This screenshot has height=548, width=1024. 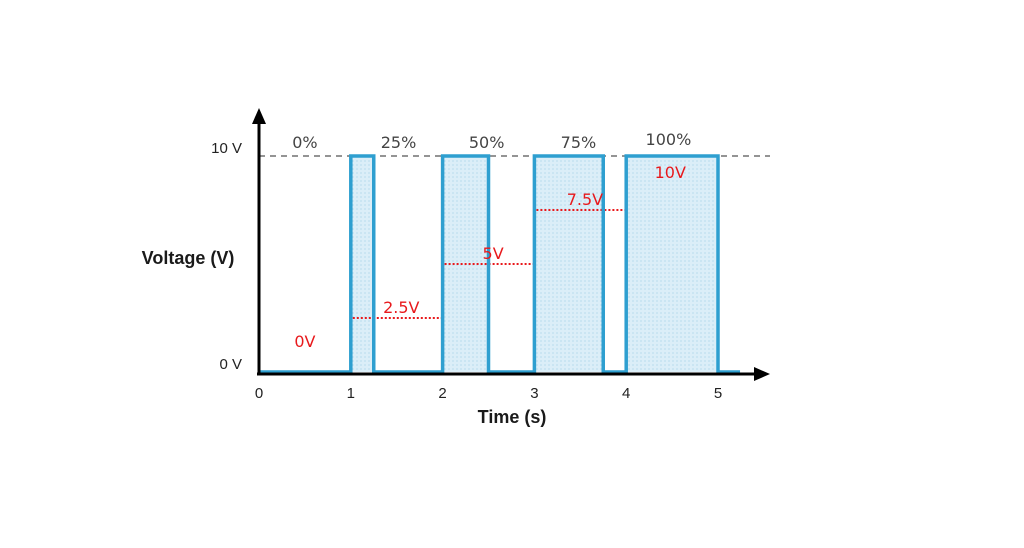 What do you see at coordinates (670, 172) in the screenshot?
I see `average-label-4: 10V` at bounding box center [670, 172].